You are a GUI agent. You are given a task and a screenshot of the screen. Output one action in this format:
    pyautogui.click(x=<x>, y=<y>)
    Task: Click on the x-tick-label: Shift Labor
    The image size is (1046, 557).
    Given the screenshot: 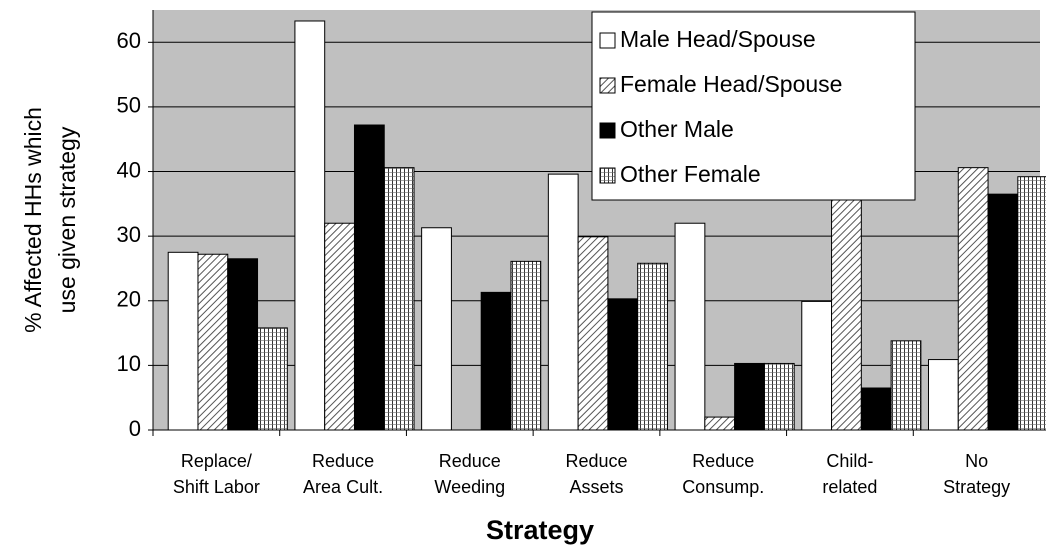 What is the action you would take?
    pyautogui.click(x=216, y=487)
    